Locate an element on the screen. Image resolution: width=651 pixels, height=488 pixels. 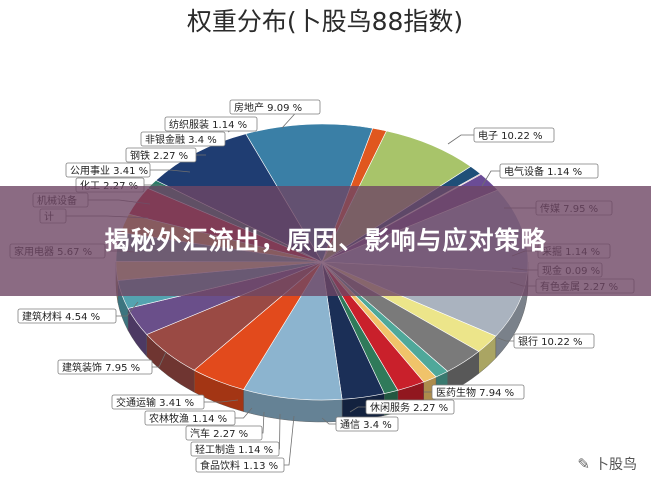
watermark-text: 卜股鸟 is located at coordinates (616, 465).